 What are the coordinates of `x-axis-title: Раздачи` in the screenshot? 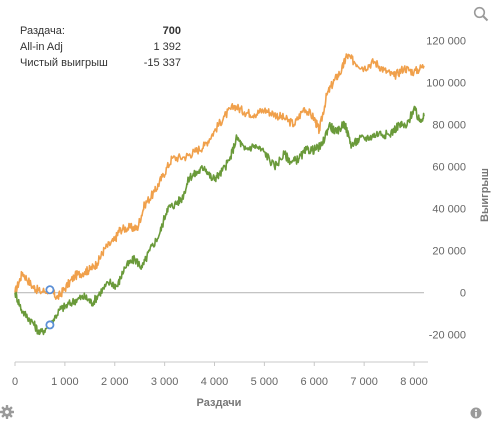 It's located at (219, 403).